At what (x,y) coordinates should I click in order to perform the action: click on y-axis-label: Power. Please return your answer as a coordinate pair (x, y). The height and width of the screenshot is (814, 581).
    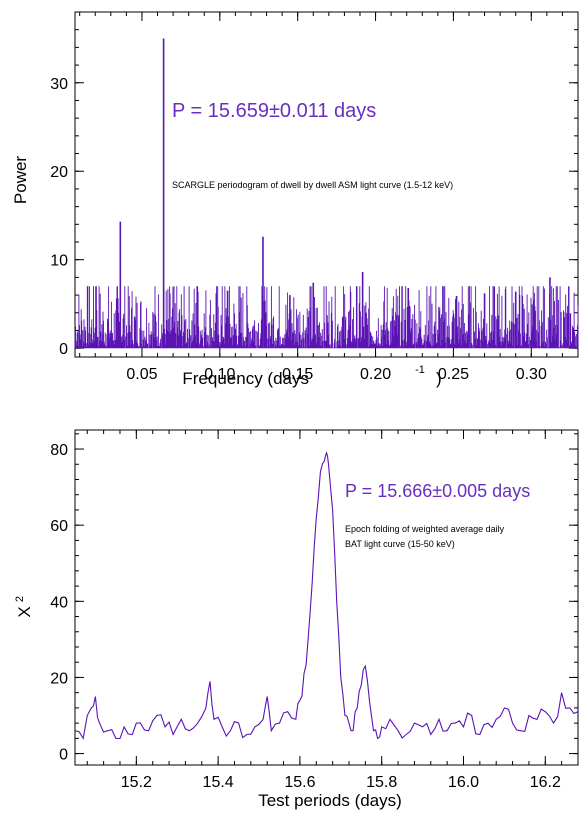
    Looking at the image, I should click on (20, 180).